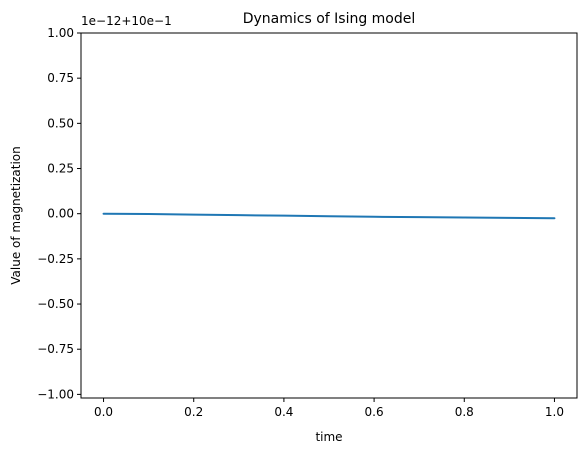  I want to click on x-tick-label: 0.4, so click(283, 412).